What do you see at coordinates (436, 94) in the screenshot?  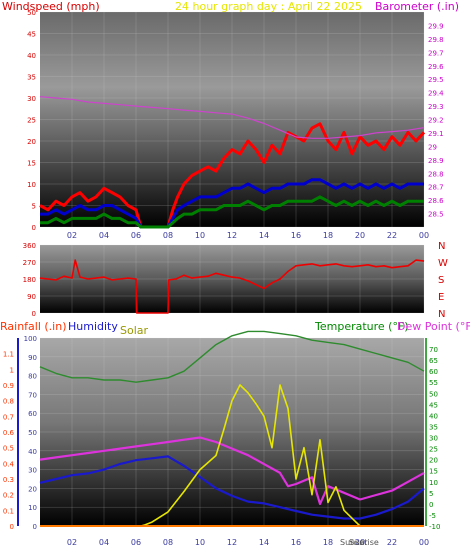 I see `barometer-tick-label: 29.4` at bounding box center [436, 94].